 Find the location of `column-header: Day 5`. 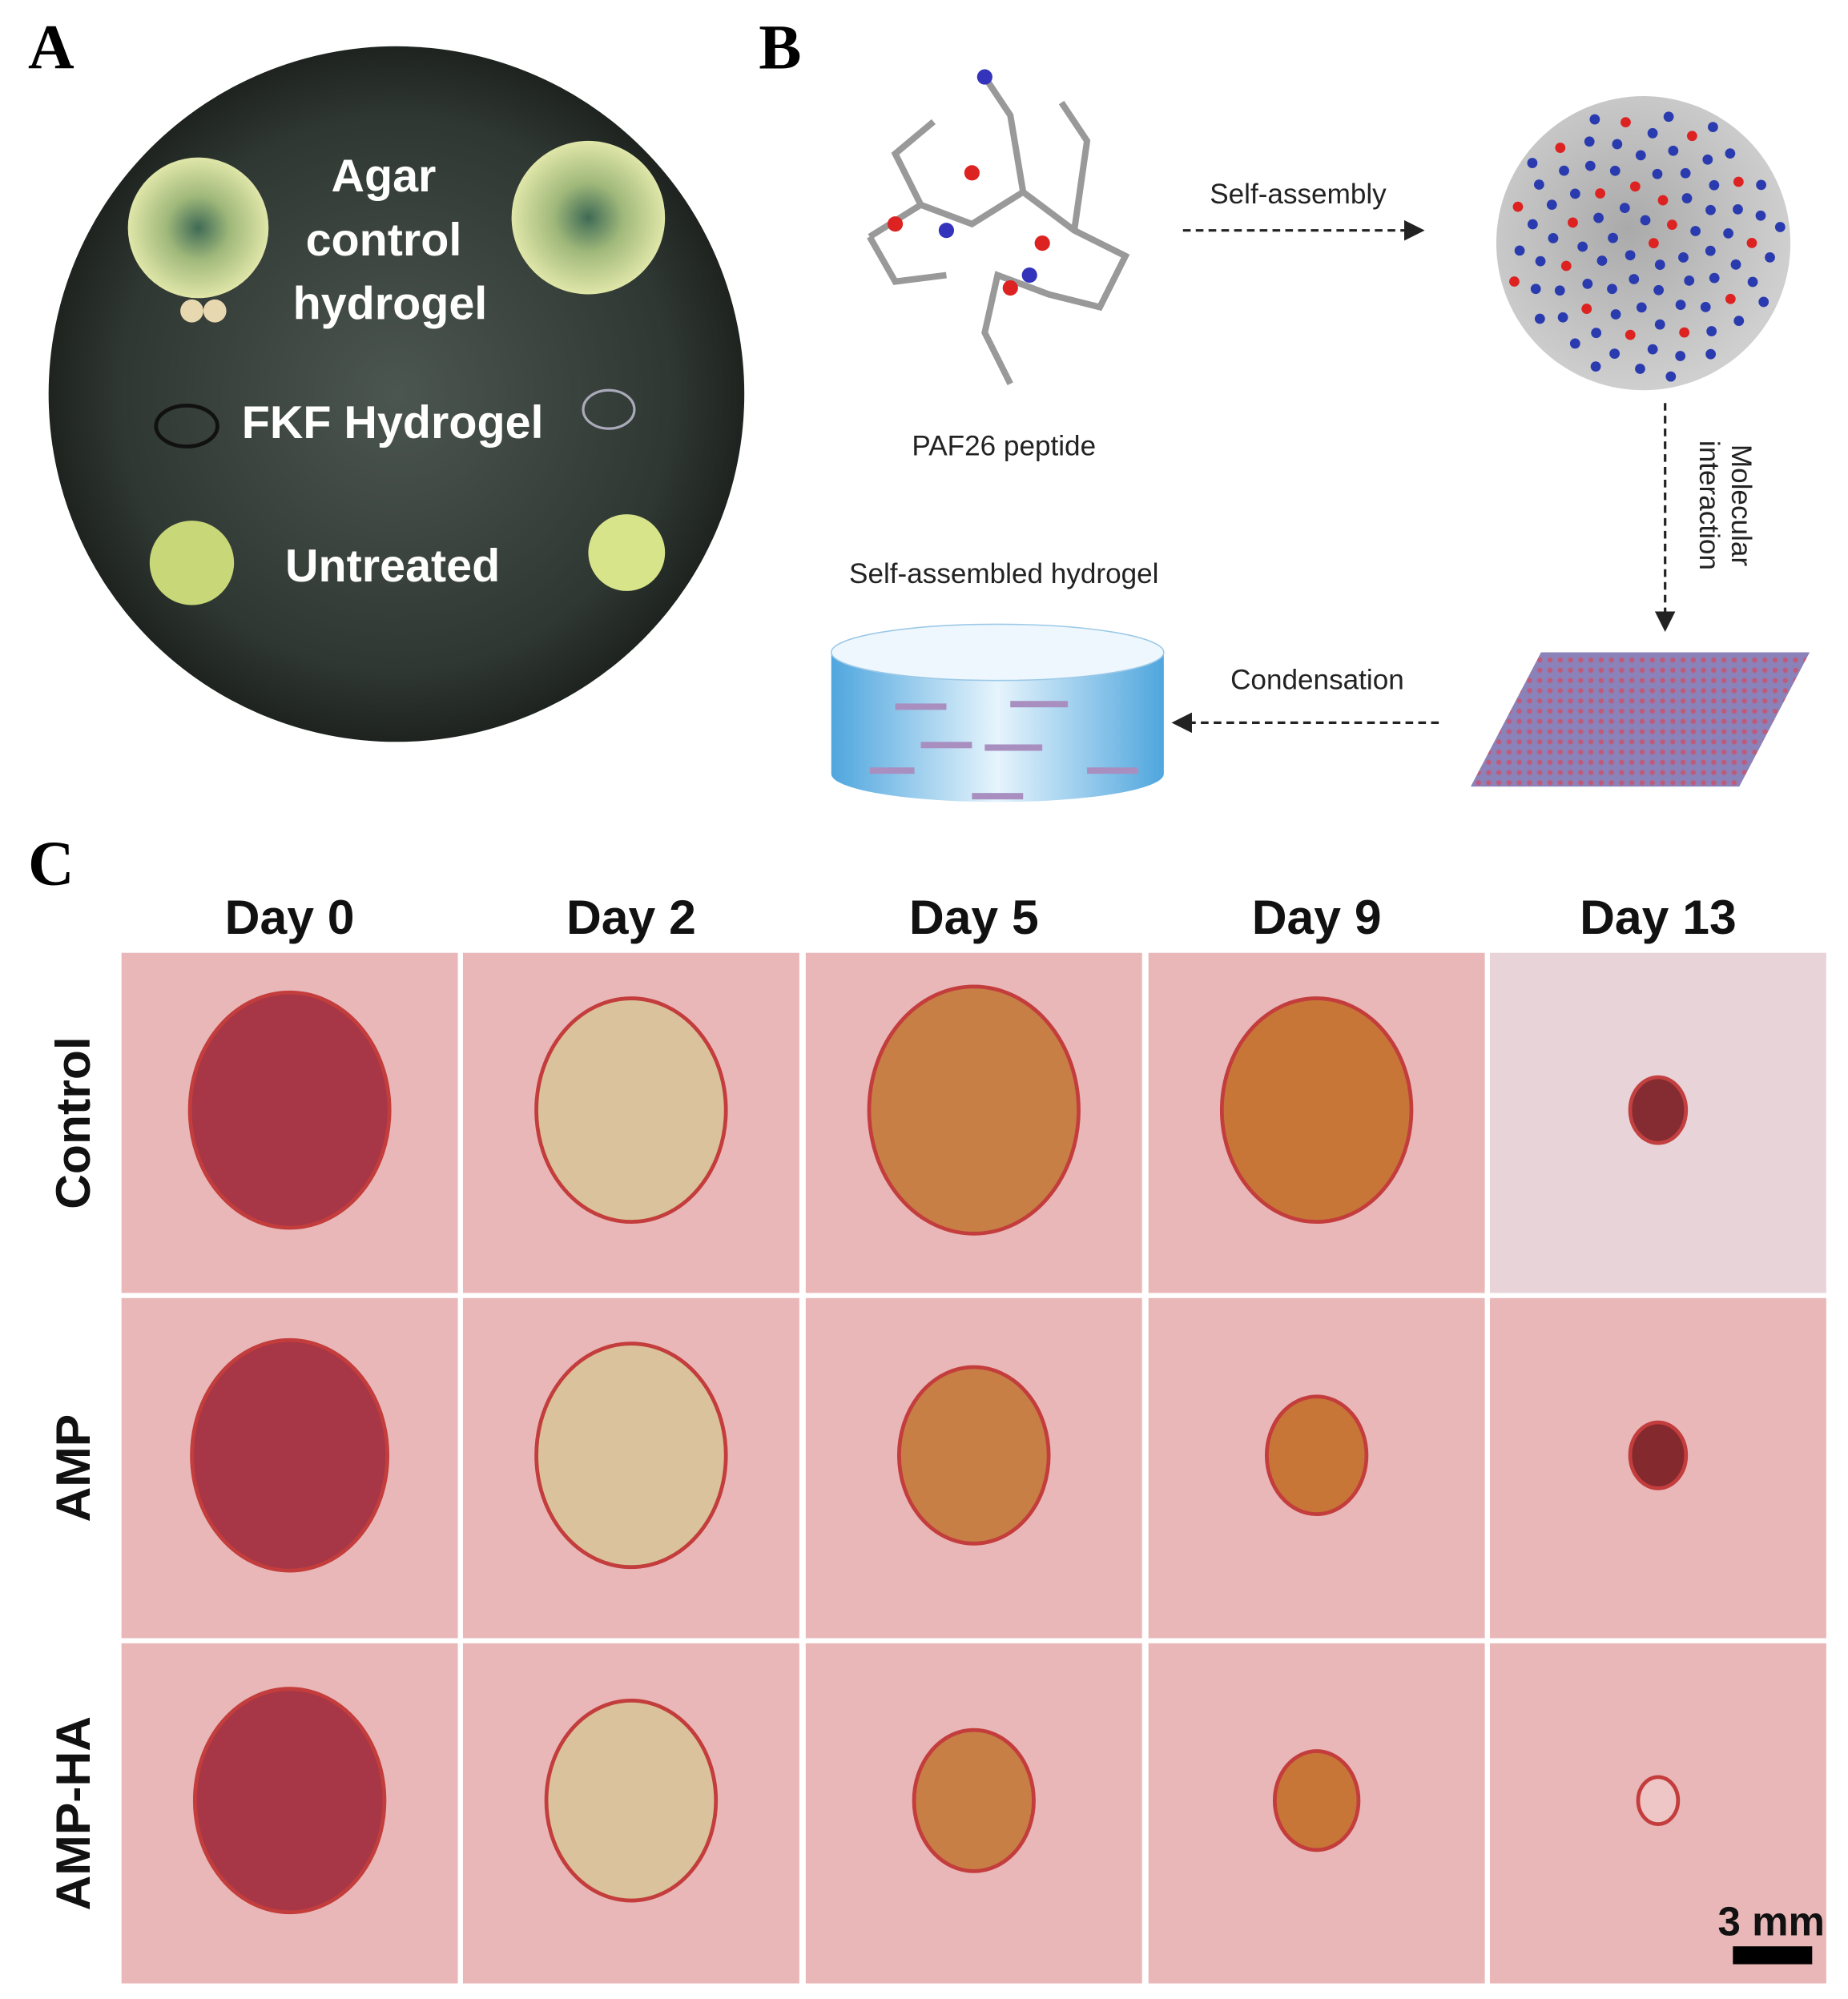

column-header: Day 5 is located at coordinates (974, 917).